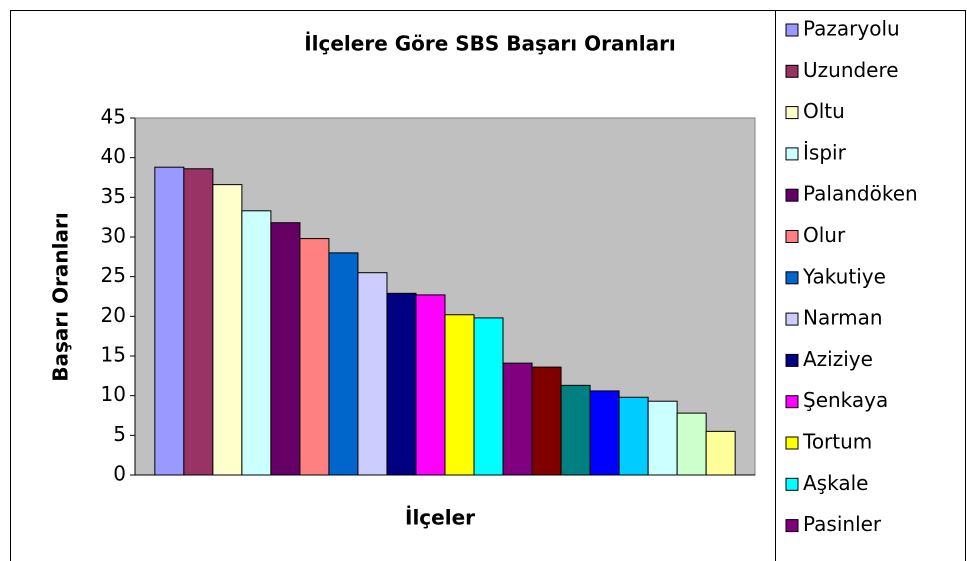 This screenshot has height=561, width=967. Describe the element at coordinates (119, 434) in the screenshot. I see `y-tick-label: 5` at that location.